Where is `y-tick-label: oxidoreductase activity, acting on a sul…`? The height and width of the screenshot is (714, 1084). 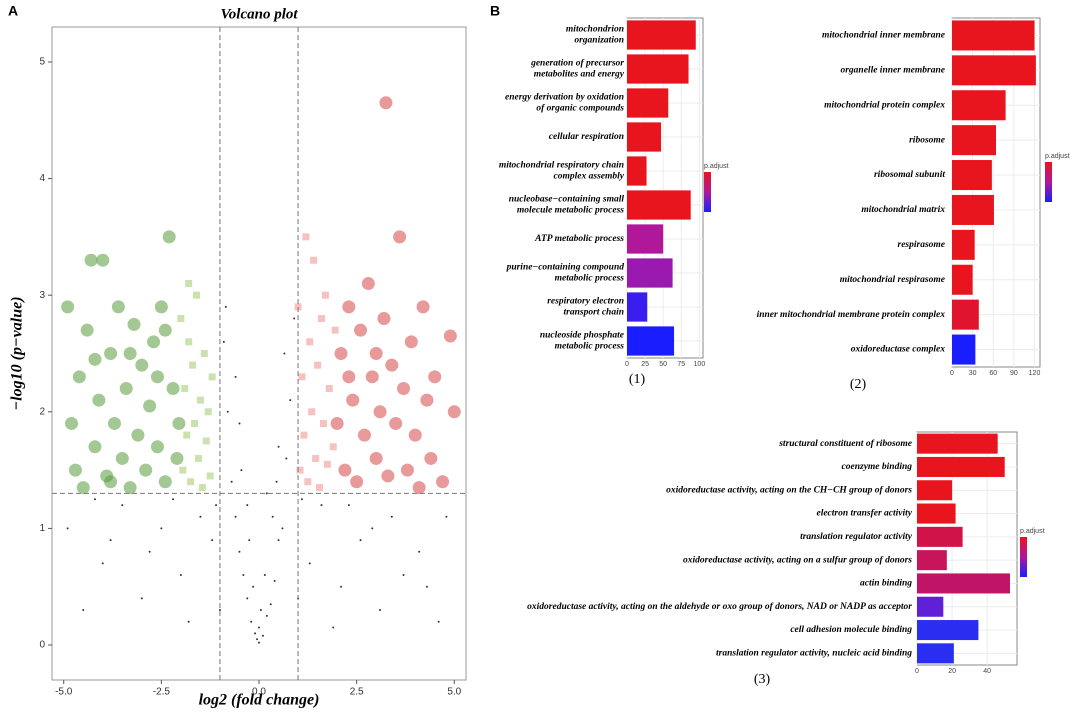
y-tick-label: oxidoreductase activity, acting on a sul… is located at coordinates (797, 560).